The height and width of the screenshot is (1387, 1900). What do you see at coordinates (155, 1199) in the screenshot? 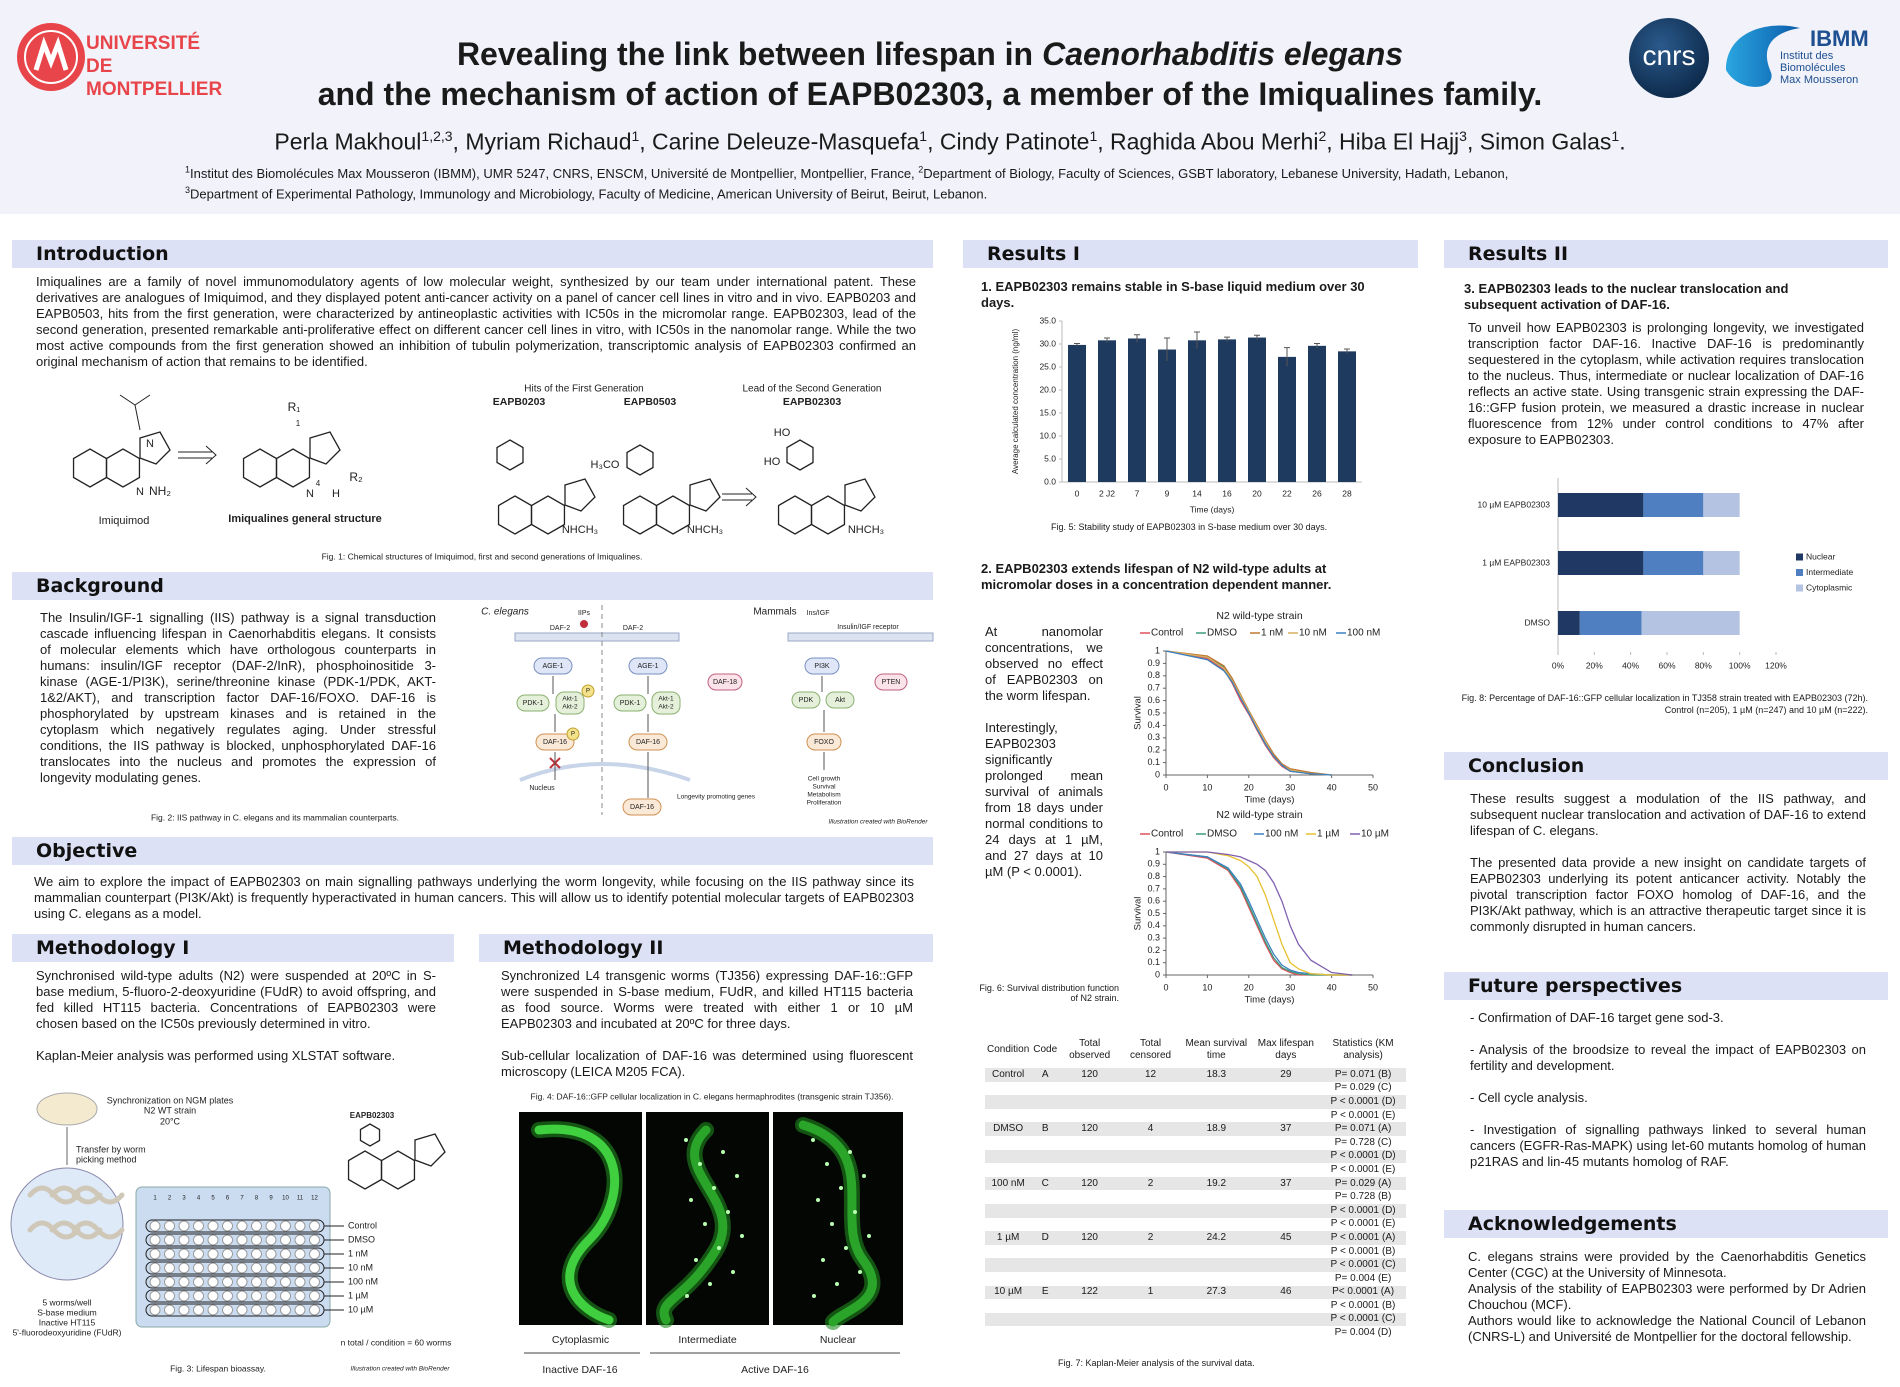
I see `label: 1` at bounding box center [155, 1199].